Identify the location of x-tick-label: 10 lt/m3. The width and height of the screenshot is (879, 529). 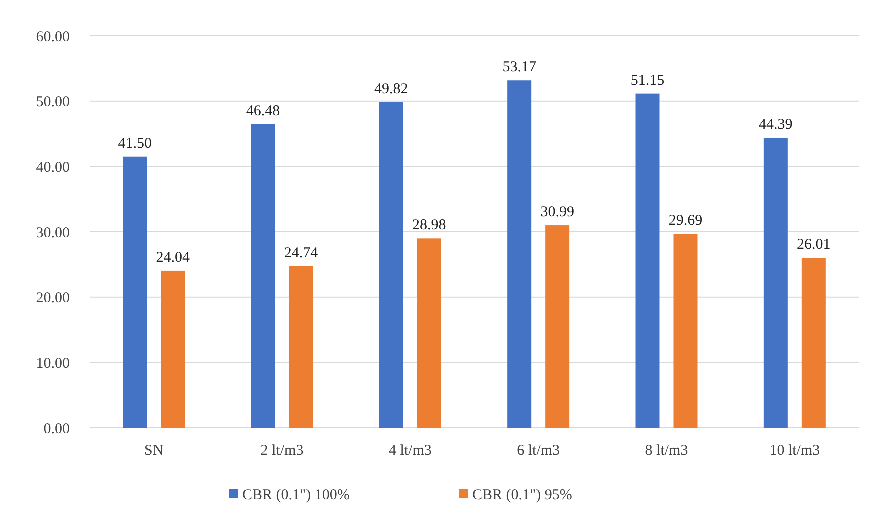
(795, 451).